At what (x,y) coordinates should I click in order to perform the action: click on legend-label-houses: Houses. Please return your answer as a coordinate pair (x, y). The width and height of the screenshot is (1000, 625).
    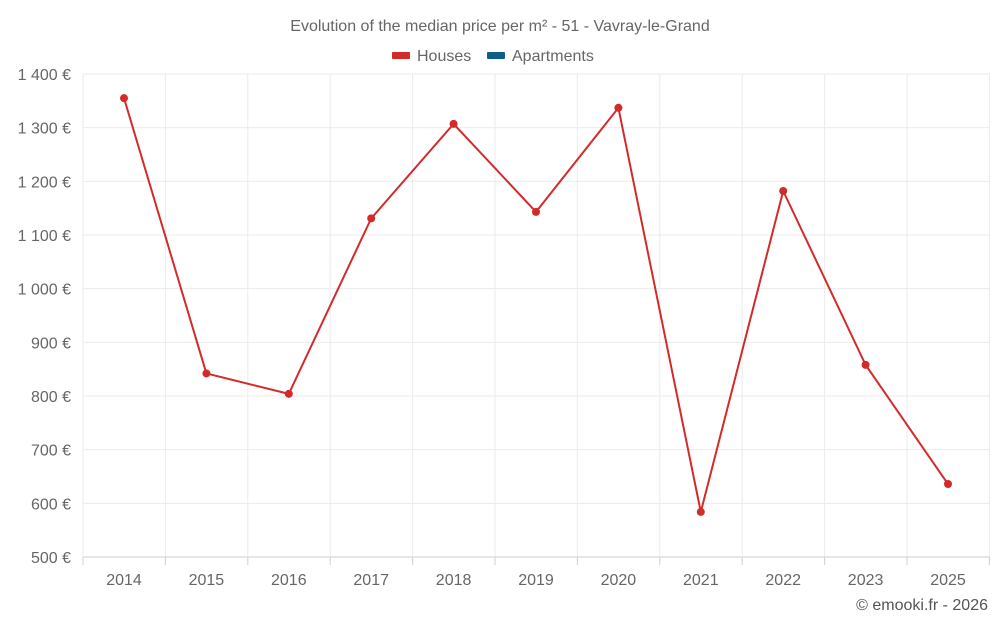
    Looking at the image, I should click on (444, 56).